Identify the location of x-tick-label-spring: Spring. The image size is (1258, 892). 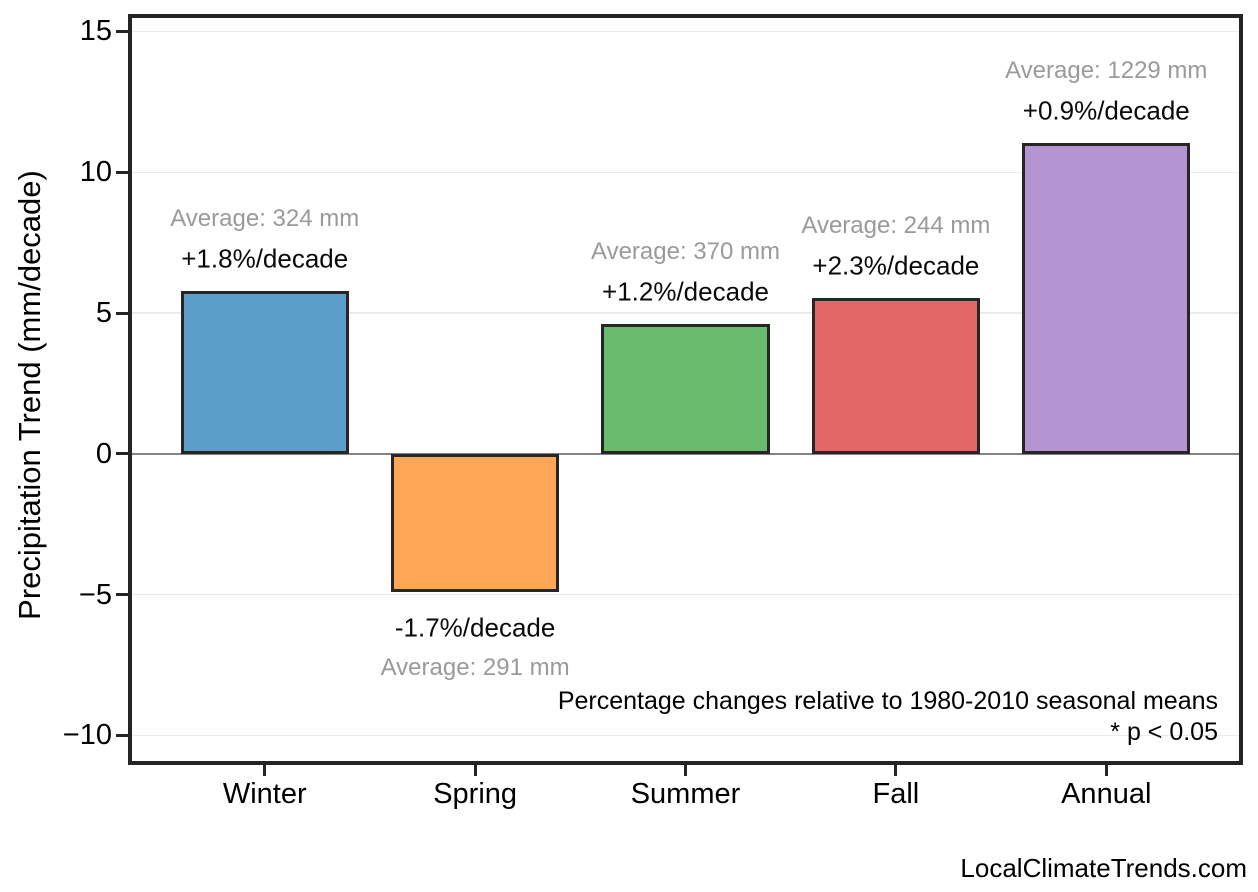
(475, 794).